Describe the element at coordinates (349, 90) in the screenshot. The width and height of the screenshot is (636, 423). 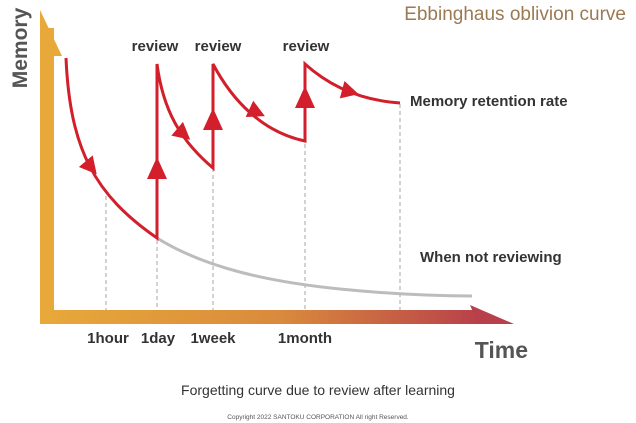
I see `right-arrow-icon` at that location.